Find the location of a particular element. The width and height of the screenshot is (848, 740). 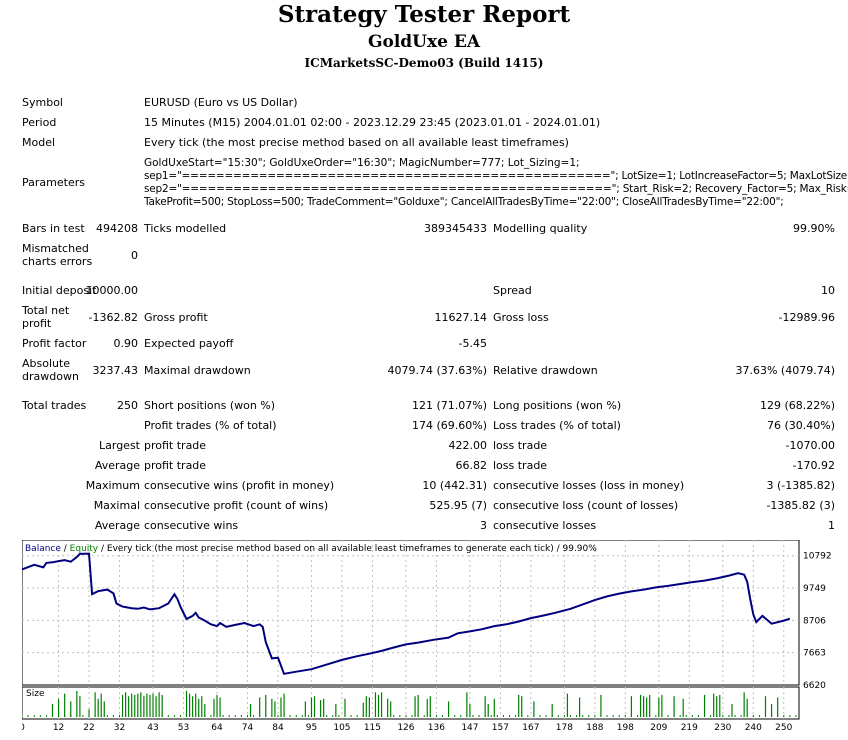

largest-profit-value: 422.00 is located at coordinates (468, 445).